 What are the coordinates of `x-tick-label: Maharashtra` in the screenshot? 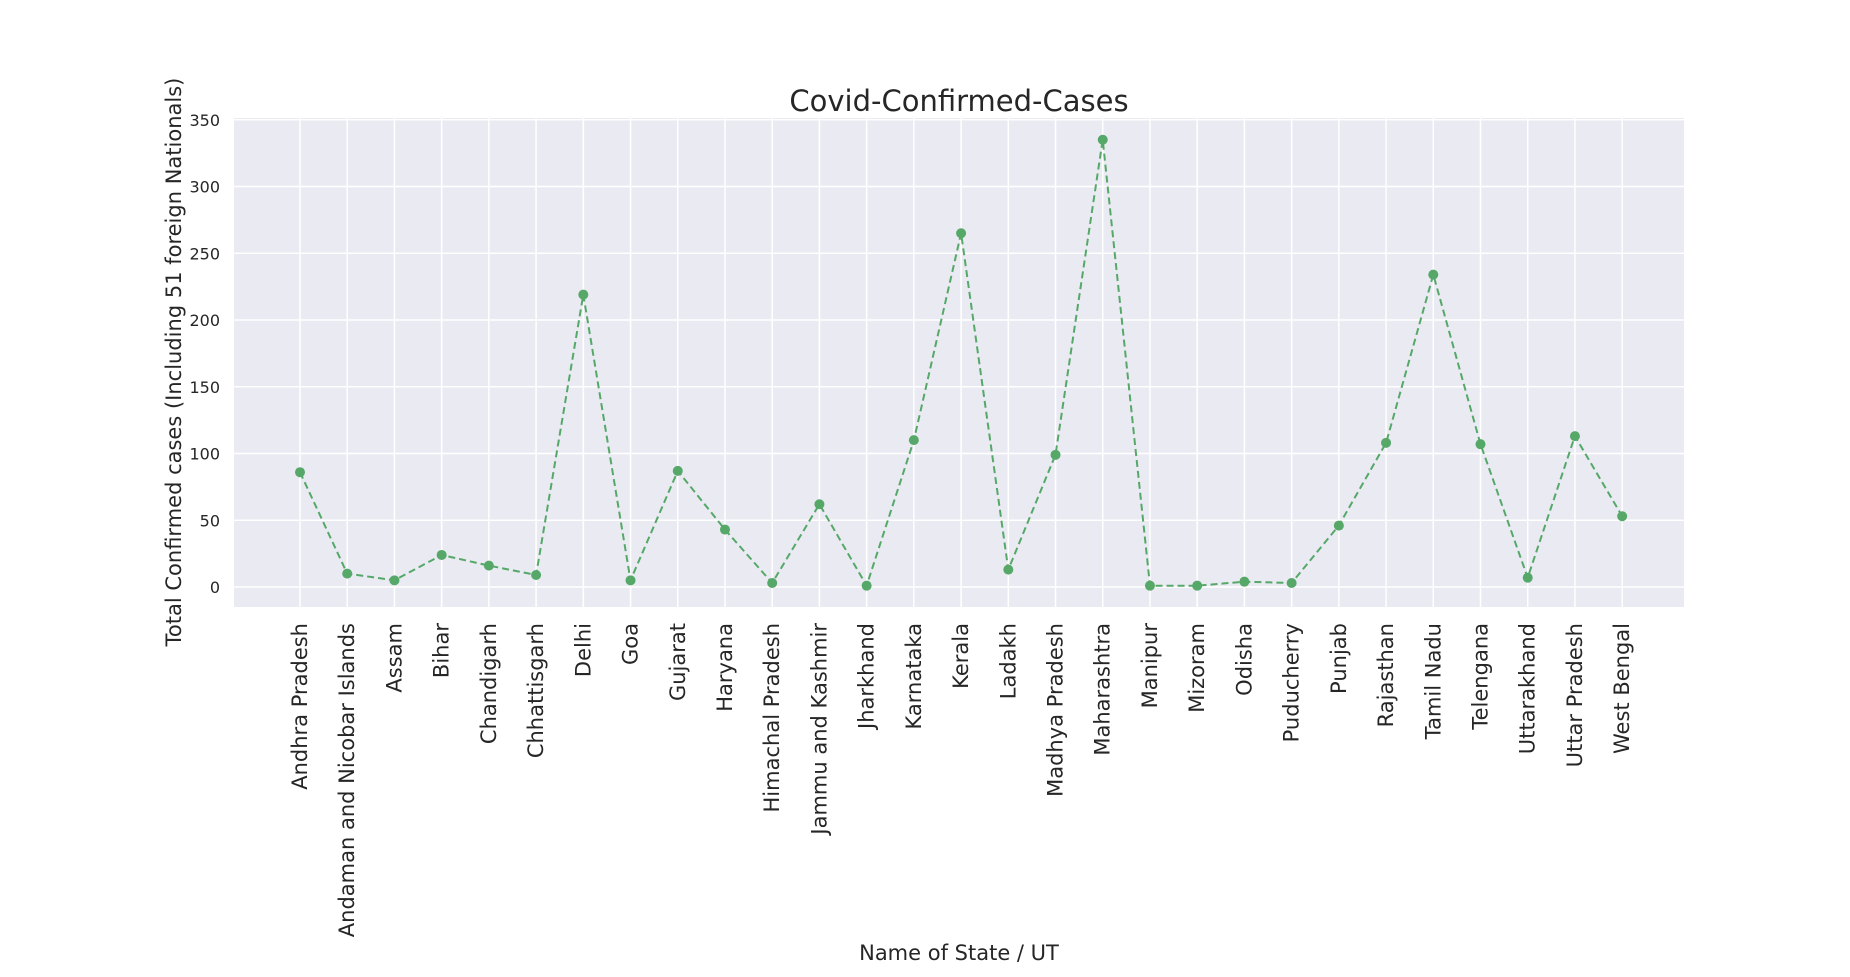 It's located at (1103, 689).